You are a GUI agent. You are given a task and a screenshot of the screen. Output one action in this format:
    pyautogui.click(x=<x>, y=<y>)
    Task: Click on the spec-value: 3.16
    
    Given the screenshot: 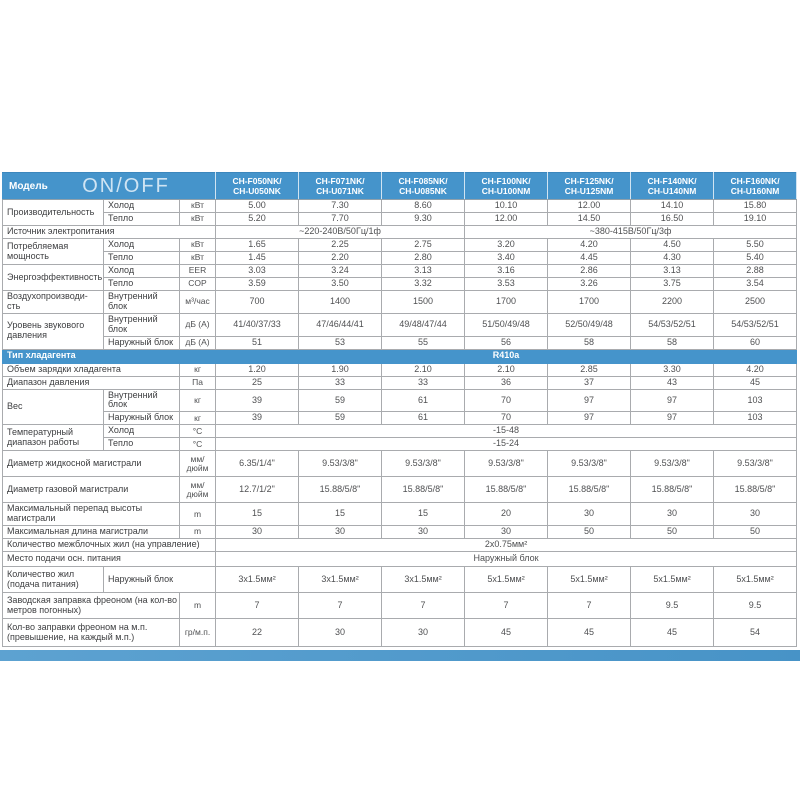 What is the action you would take?
    pyautogui.click(x=506, y=271)
    